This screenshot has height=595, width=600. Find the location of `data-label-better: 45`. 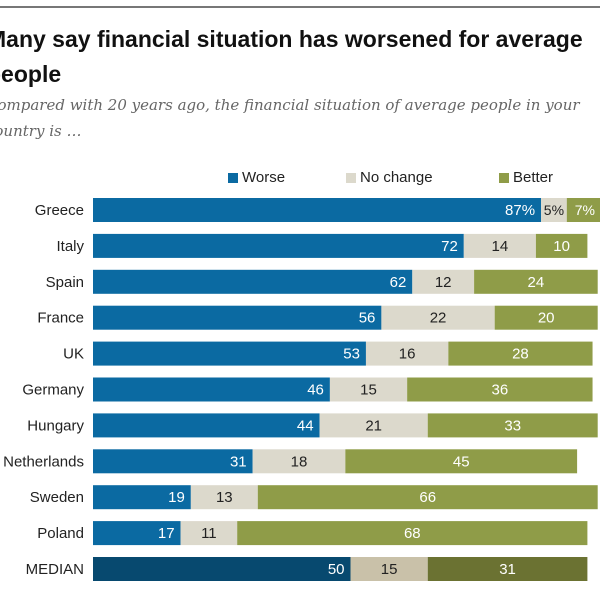

data-label-better: 45 is located at coordinates (461, 461).